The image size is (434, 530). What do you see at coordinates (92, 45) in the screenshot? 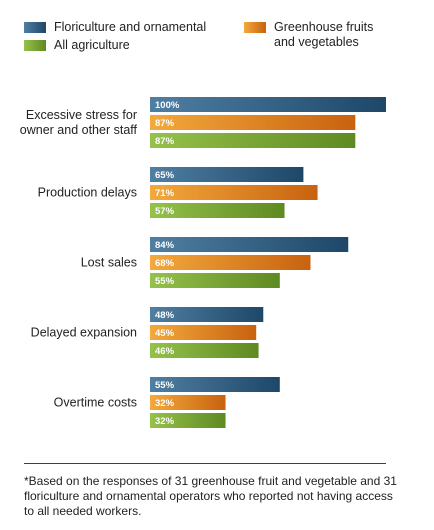
I see `legend-label-all-agriculture: All agriculture` at bounding box center [92, 45].